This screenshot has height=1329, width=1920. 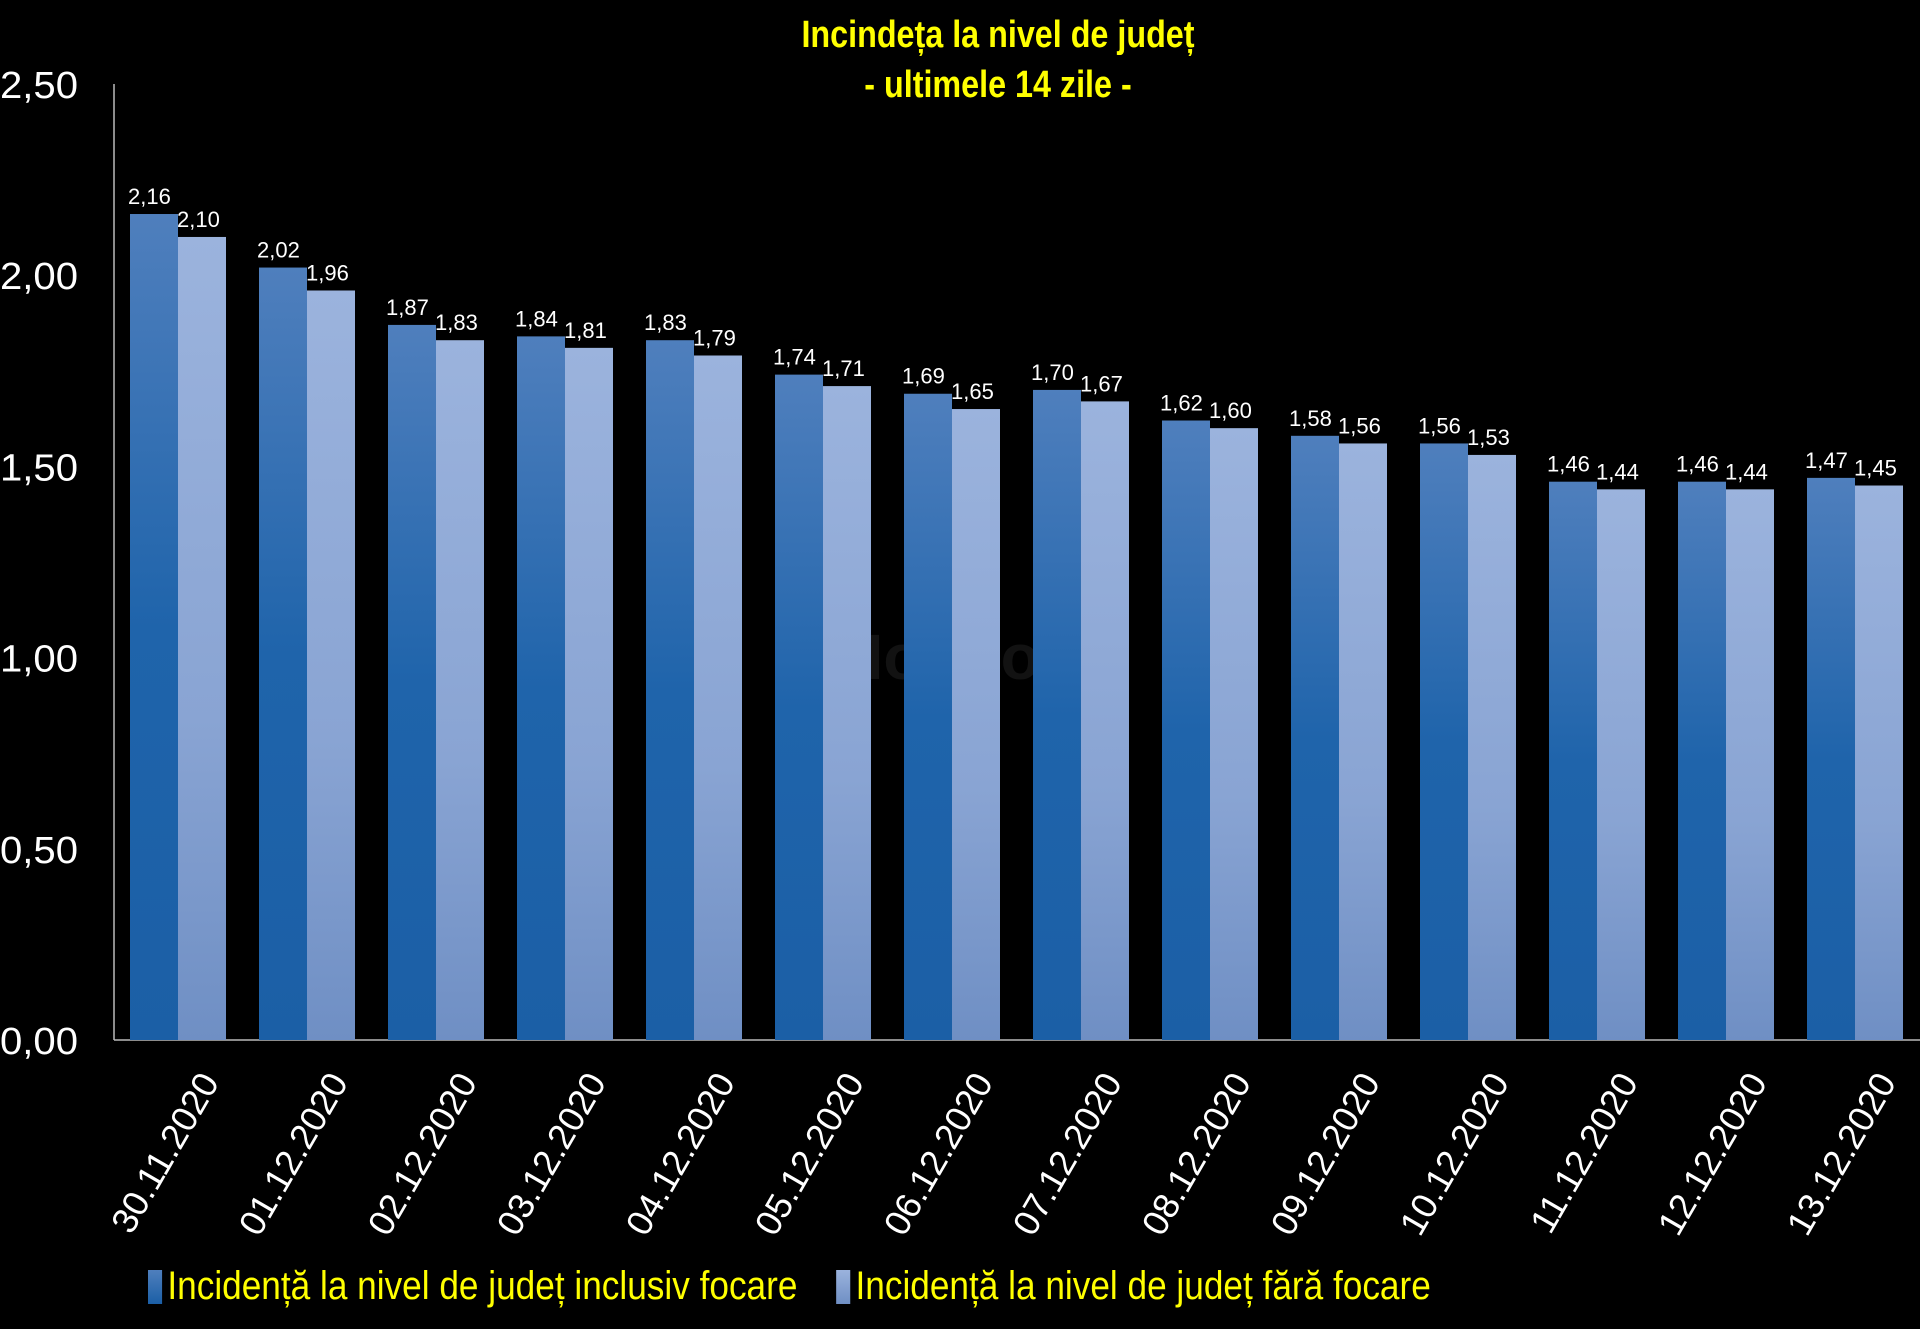 What do you see at coordinates (39, 851) in the screenshot?
I see `y-tick-label: 0,50` at bounding box center [39, 851].